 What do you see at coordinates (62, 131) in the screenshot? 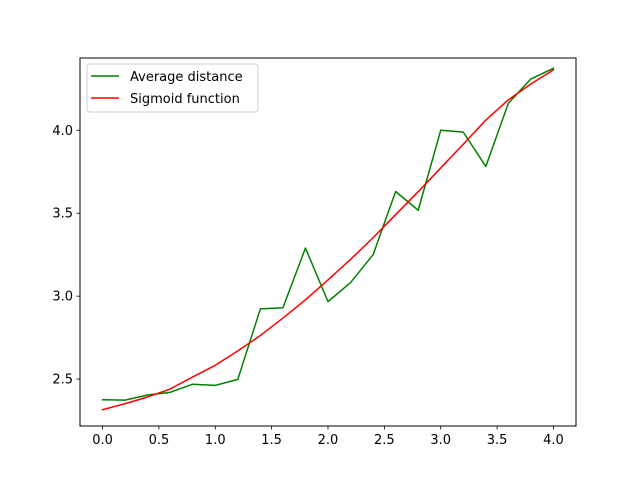
I see `y-tick-label: 4.0` at bounding box center [62, 131].